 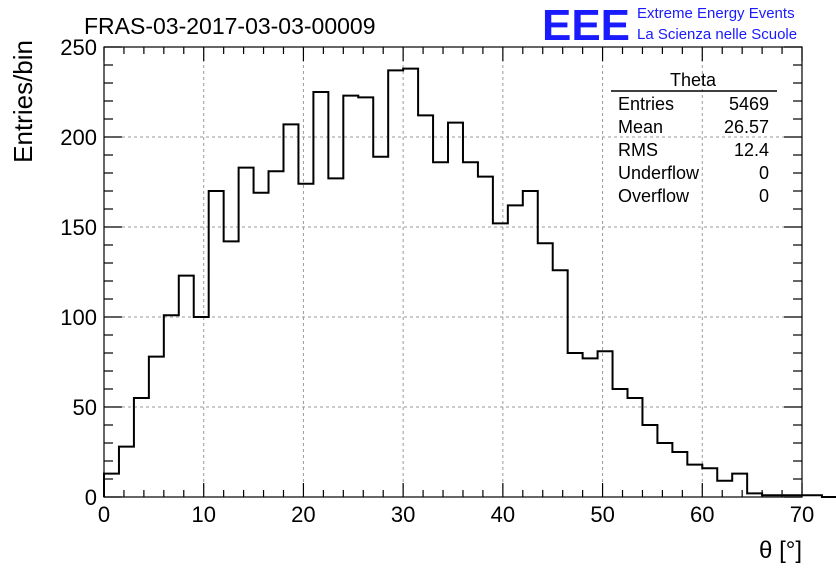 What do you see at coordinates (646, 104) in the screenshot?
I see `stats-label: Entries` at bounding box center [646, 104].